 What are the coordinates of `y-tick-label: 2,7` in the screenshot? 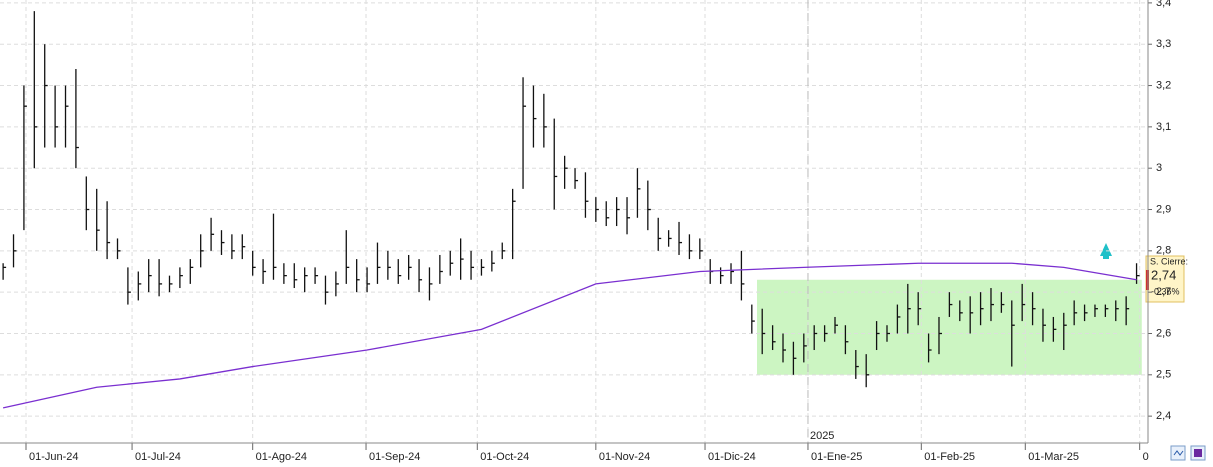 It's located at (1163, 292).